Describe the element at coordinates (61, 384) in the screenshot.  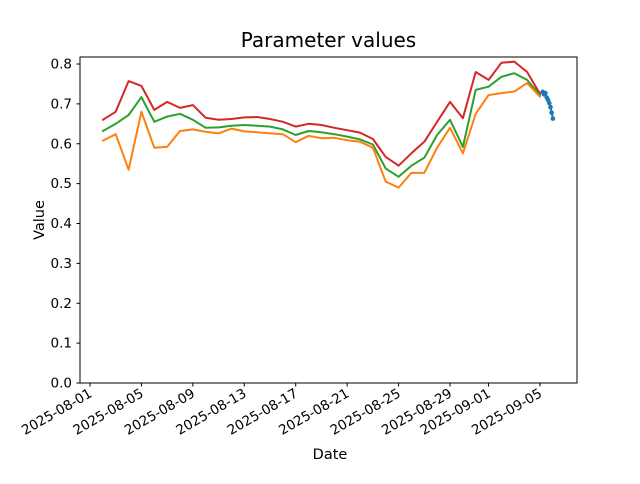
I see `y-tick-label: 0.0` at that location.